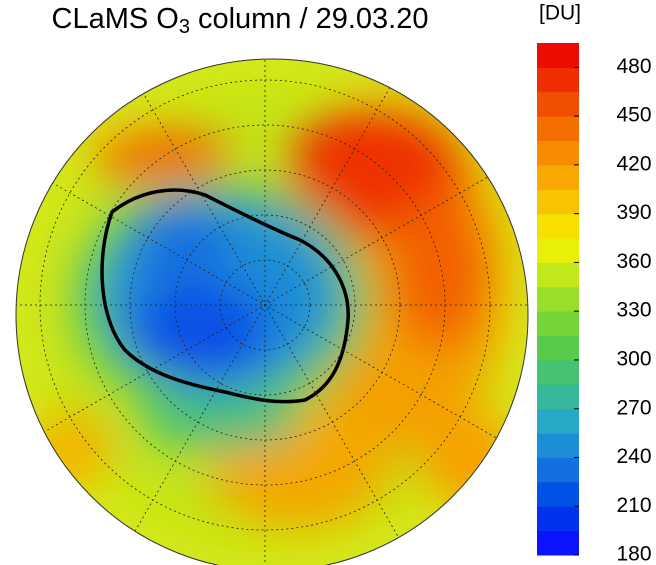 The height and width of the screenshot is (565, 656). What do you see at coordinates (633, 310) in the screenshot?
I see `tick-label: 330` at bounding box center [633, 310].